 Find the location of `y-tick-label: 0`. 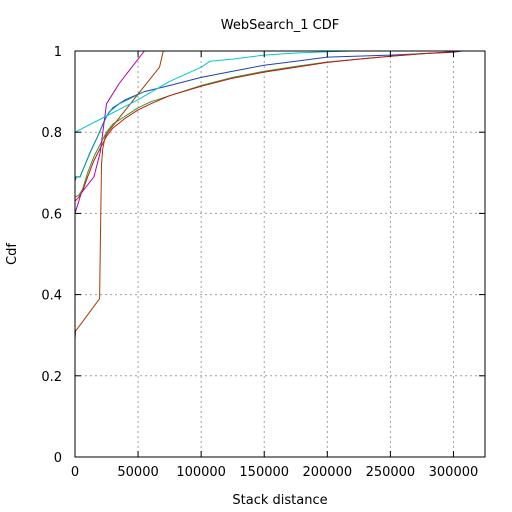

y-tick-label: 0 is located at coordinates (58, 458).